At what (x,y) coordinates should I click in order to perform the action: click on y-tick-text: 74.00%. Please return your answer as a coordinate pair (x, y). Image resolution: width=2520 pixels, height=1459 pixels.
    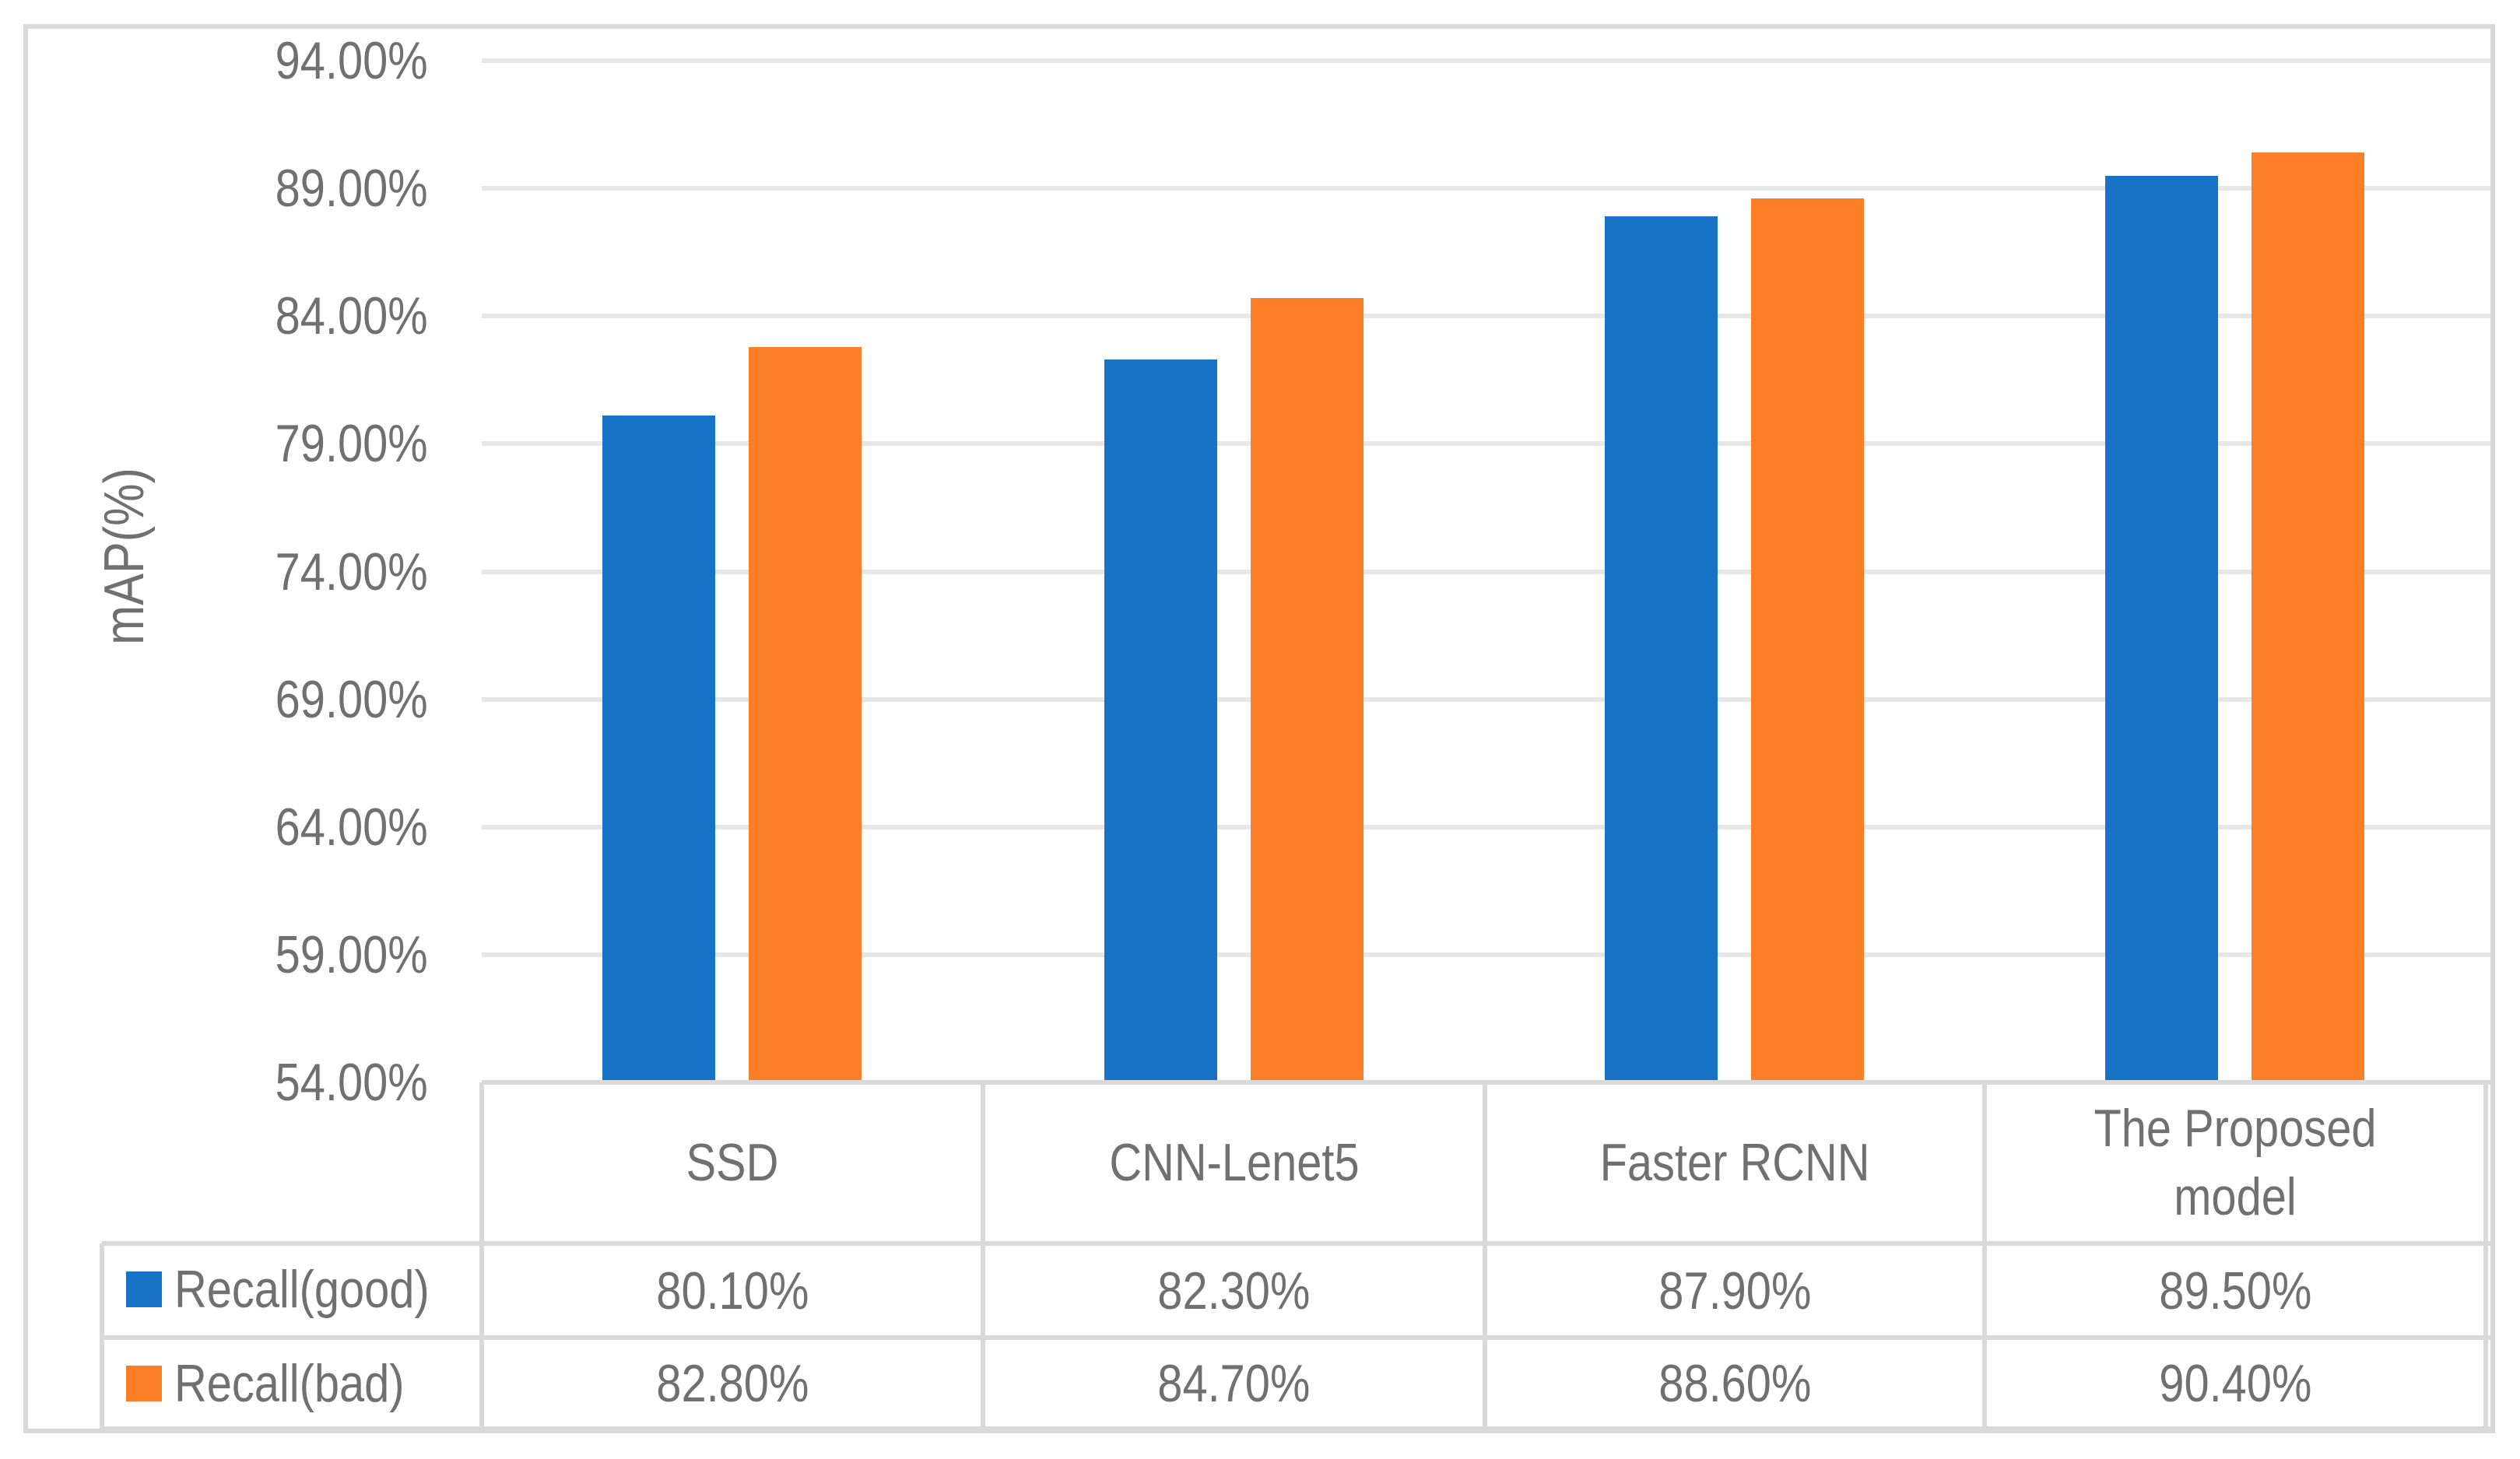
    Looking at the image, I should click on (352, 571).